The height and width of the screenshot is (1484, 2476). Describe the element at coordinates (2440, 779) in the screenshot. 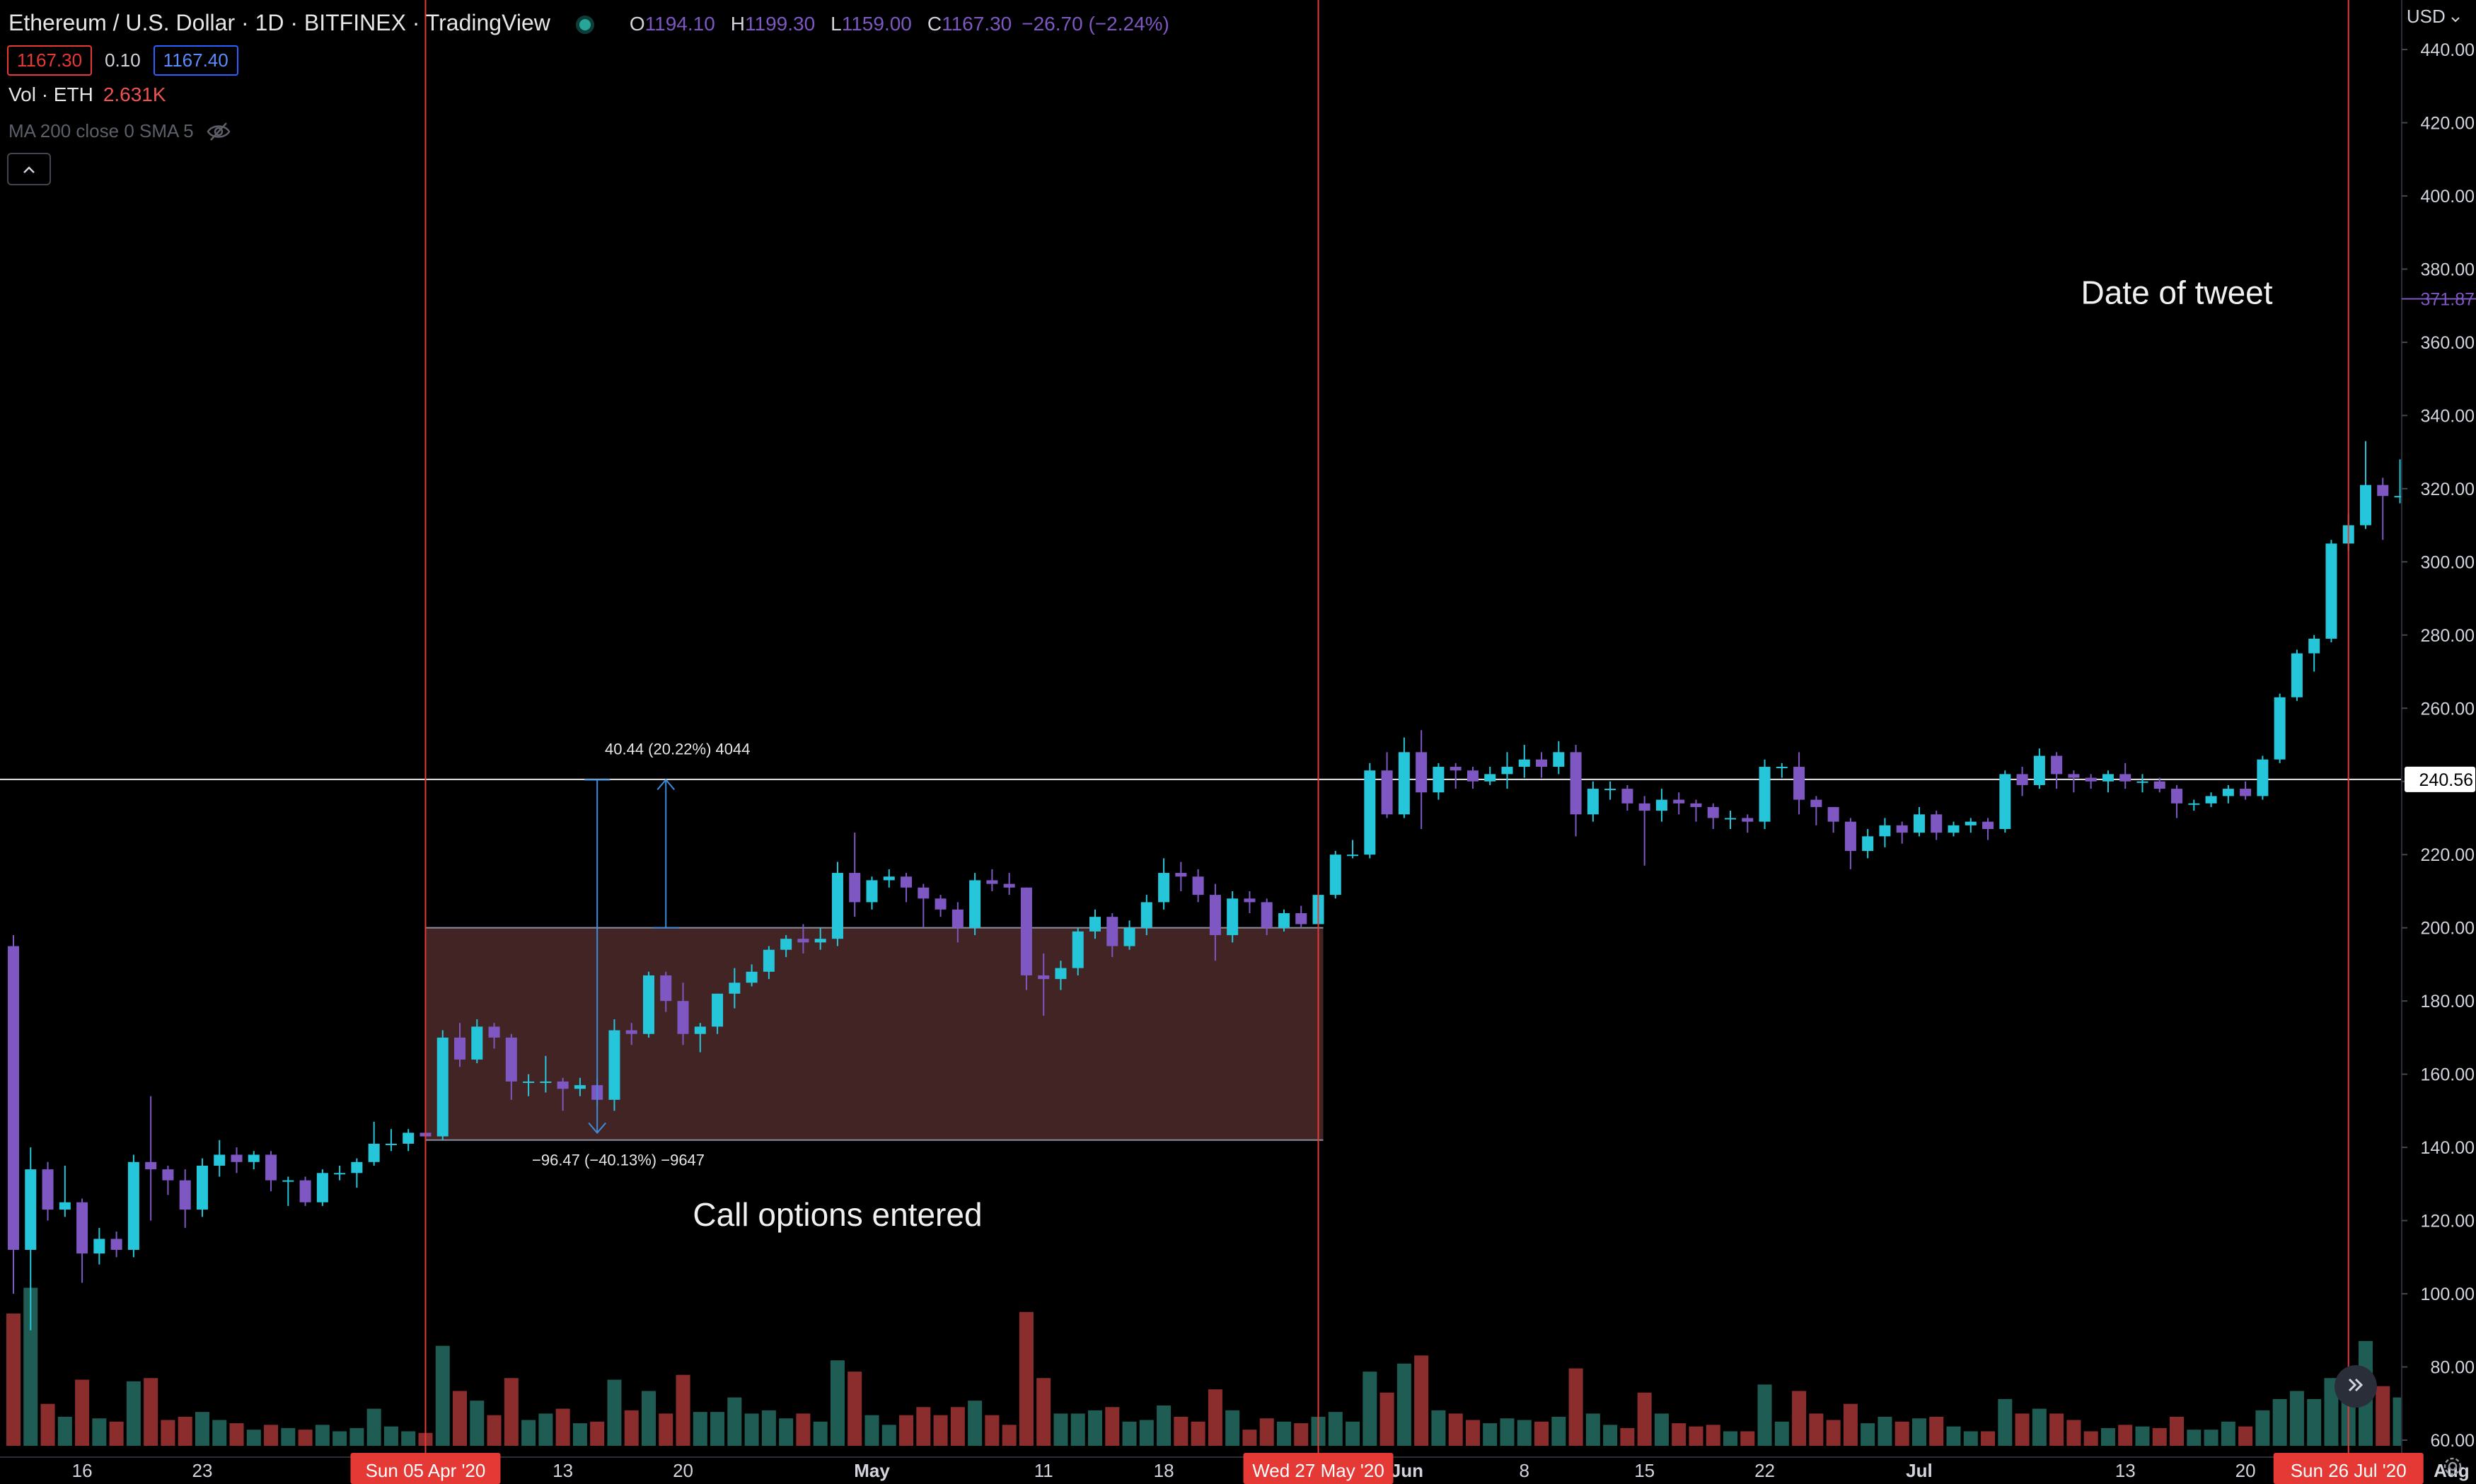

I see `horizontal-line-price-tag` at that location.